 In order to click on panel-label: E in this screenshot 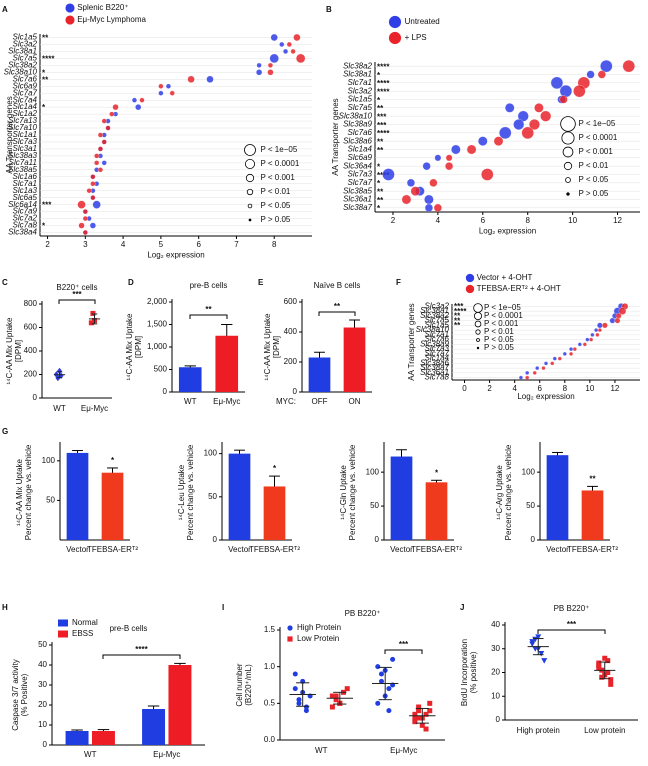, I will do `click(261, 282)`.